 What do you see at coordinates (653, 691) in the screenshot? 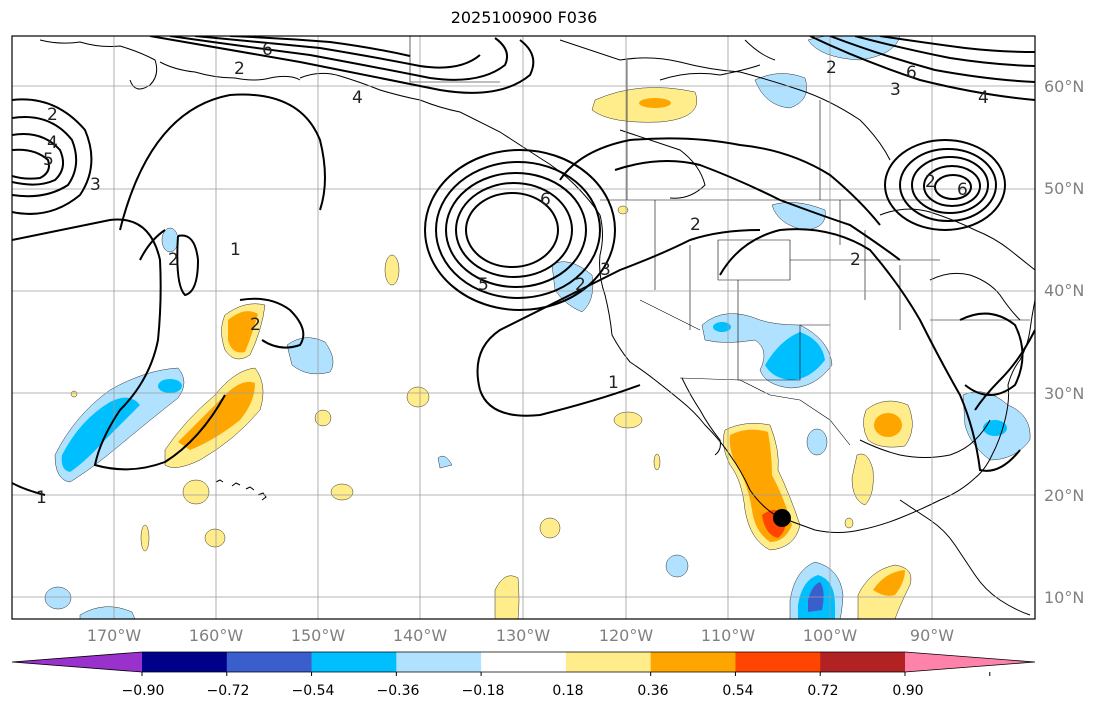
I see `colorbar-tick-label: 0.36` at bounding box center [653, 691].